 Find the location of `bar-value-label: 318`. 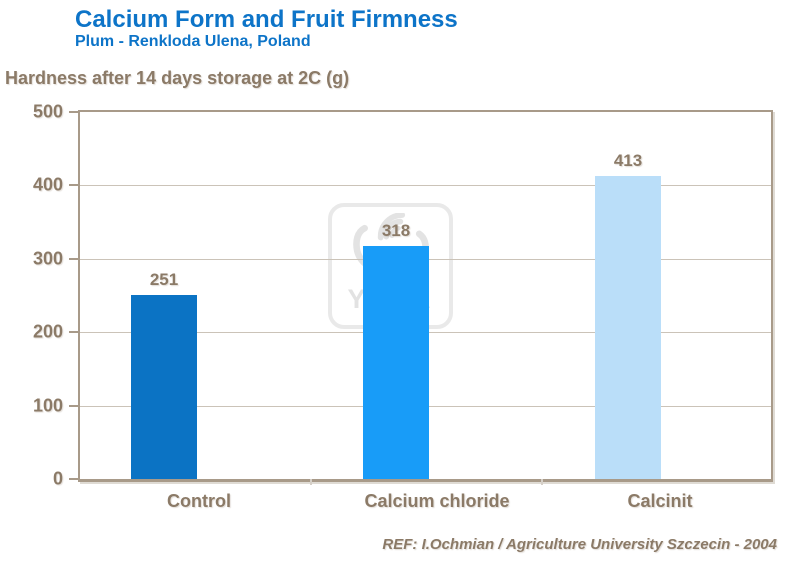

bar-value-label: 318 is located at coordinates (396, 230).